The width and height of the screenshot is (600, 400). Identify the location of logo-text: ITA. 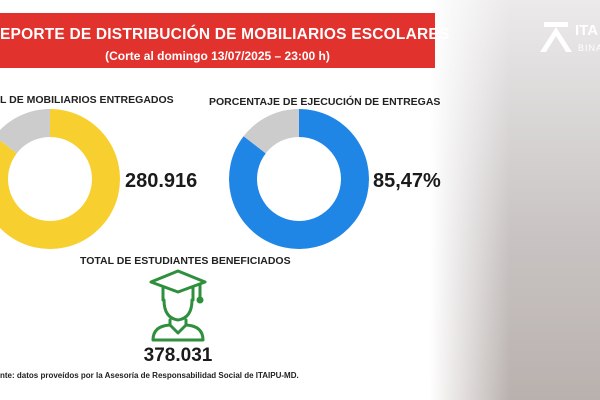
(587, 30).